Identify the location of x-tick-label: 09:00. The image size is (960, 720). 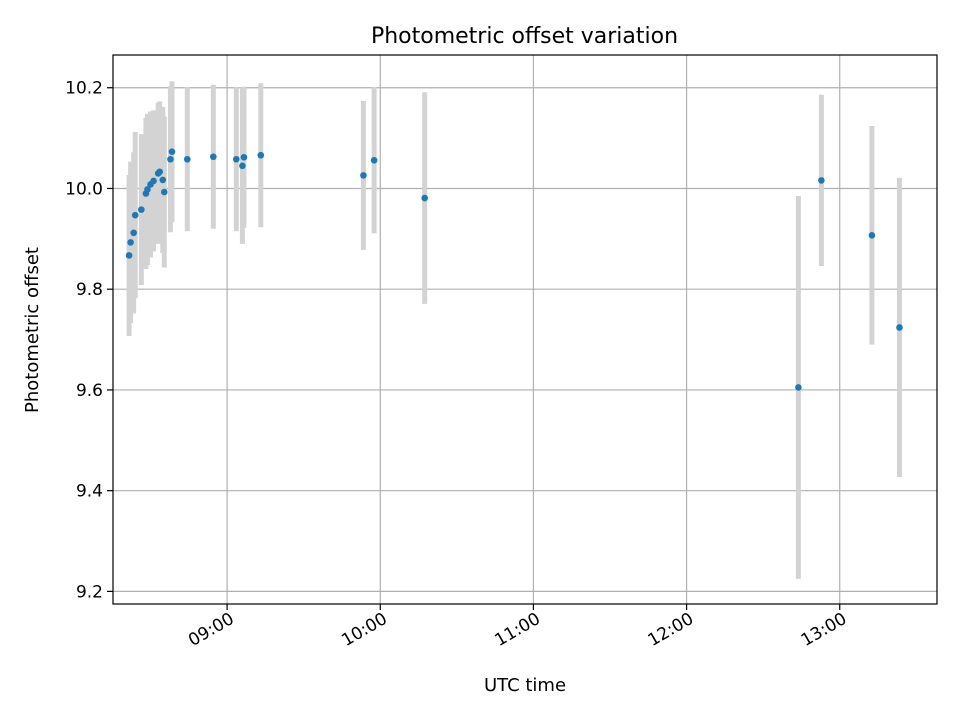
(211, 630).